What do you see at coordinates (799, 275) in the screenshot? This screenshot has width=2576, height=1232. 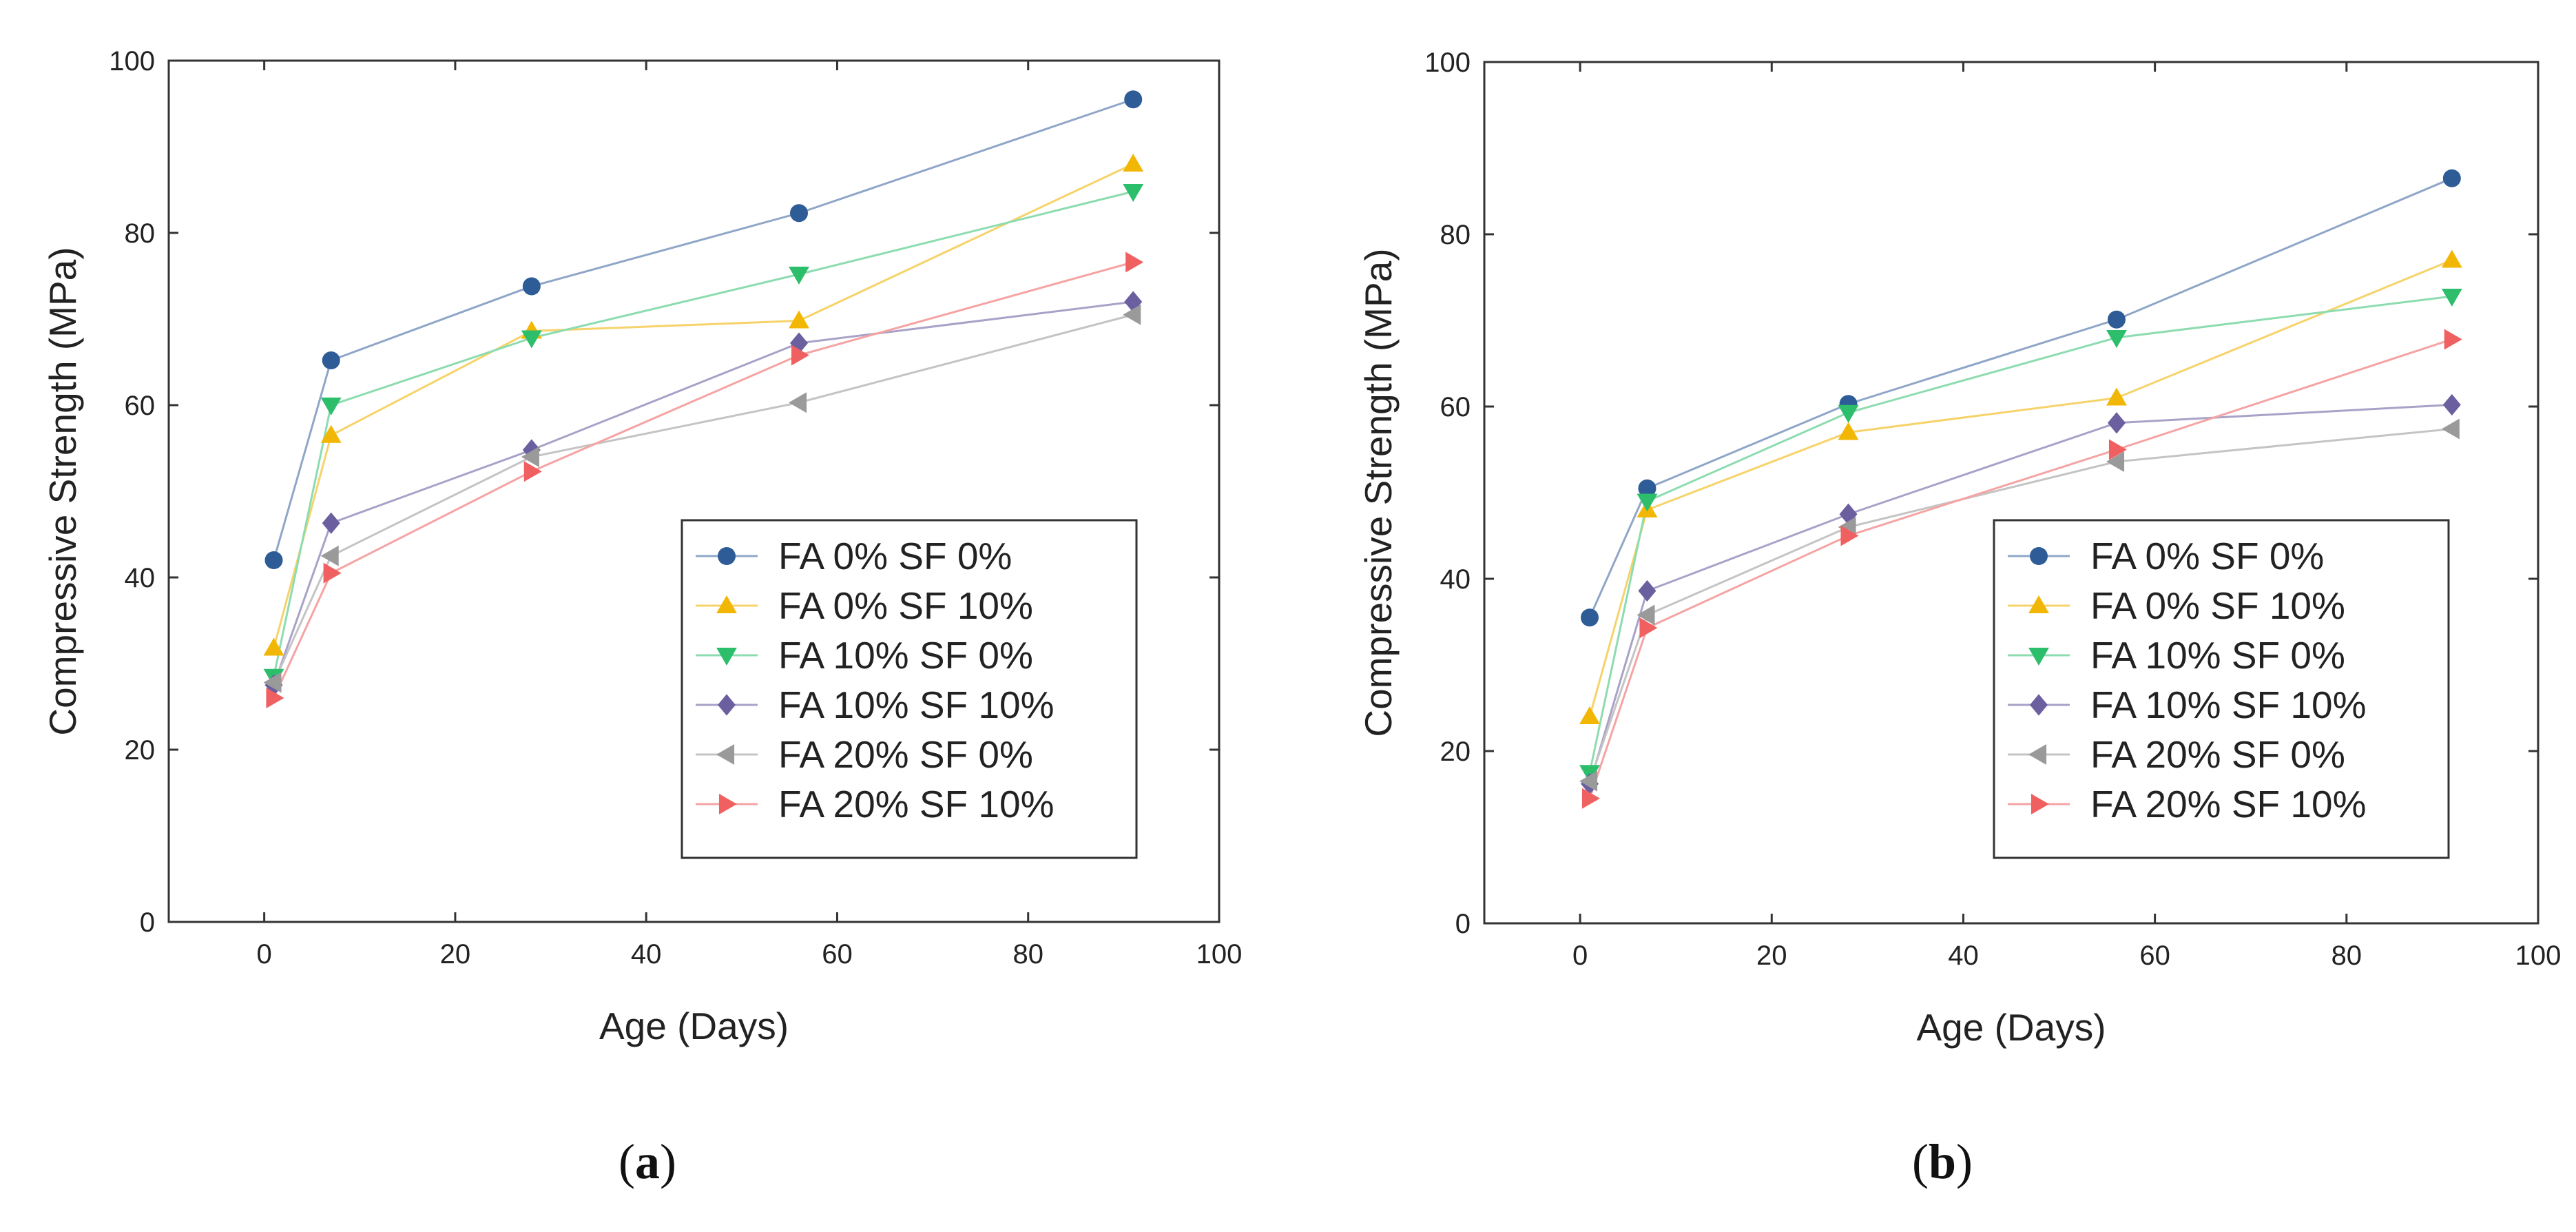 I see `data-point-s2-p3` at bounding box center [799, 275].